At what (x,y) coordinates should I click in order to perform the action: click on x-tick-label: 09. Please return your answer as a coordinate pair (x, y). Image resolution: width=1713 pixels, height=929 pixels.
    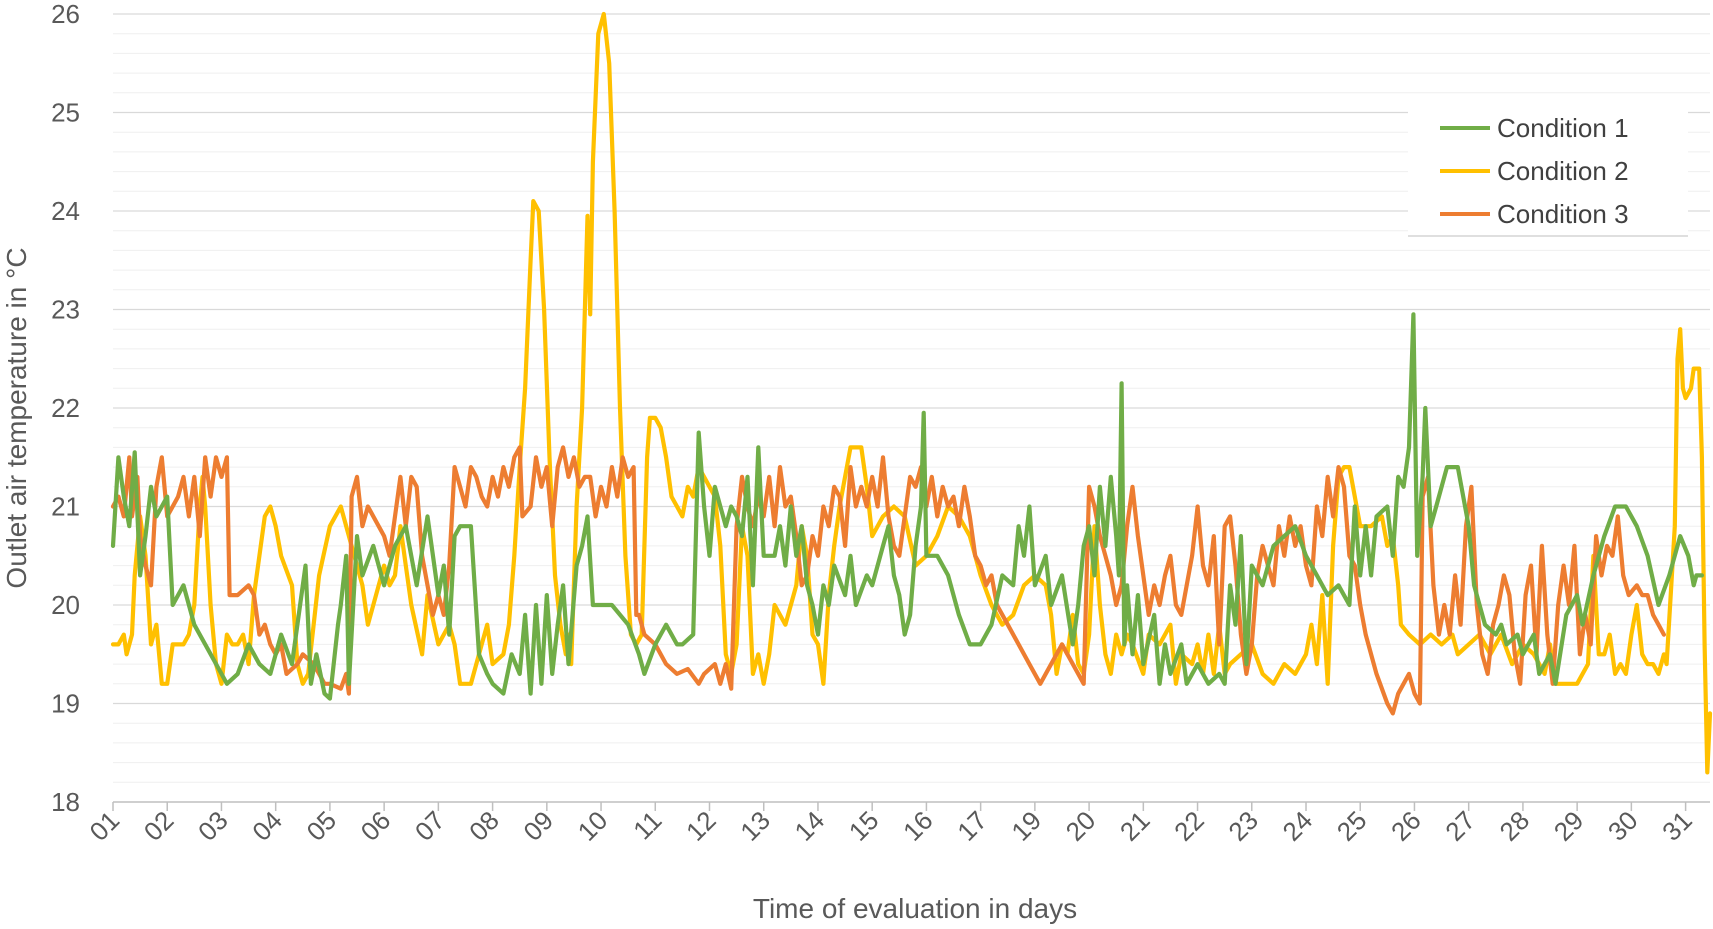
    Looking at the image, I should click on (538, 826).